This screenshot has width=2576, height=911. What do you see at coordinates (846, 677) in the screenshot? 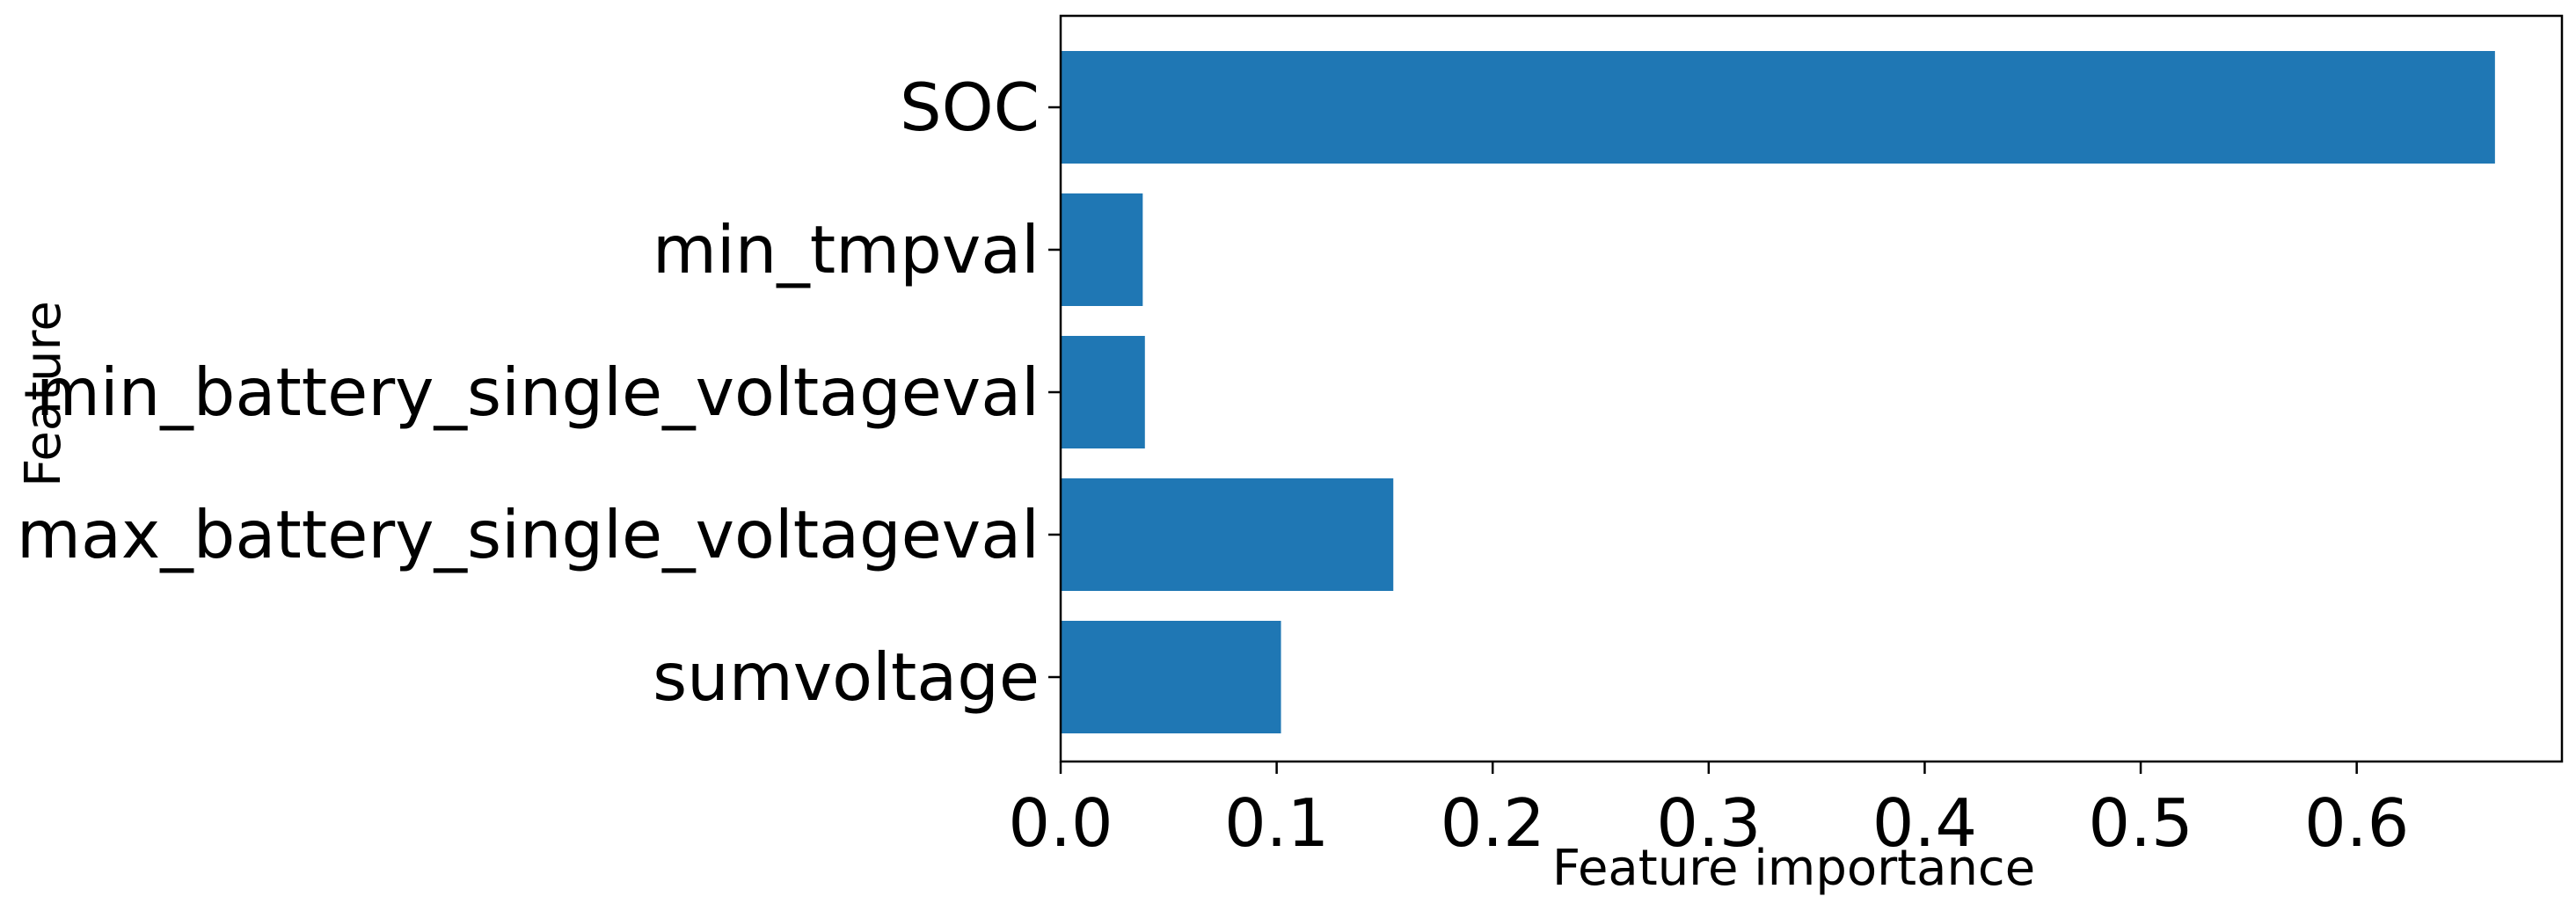
I see `y-tick-label: sumvoltage` at bounding box center [846, 677].